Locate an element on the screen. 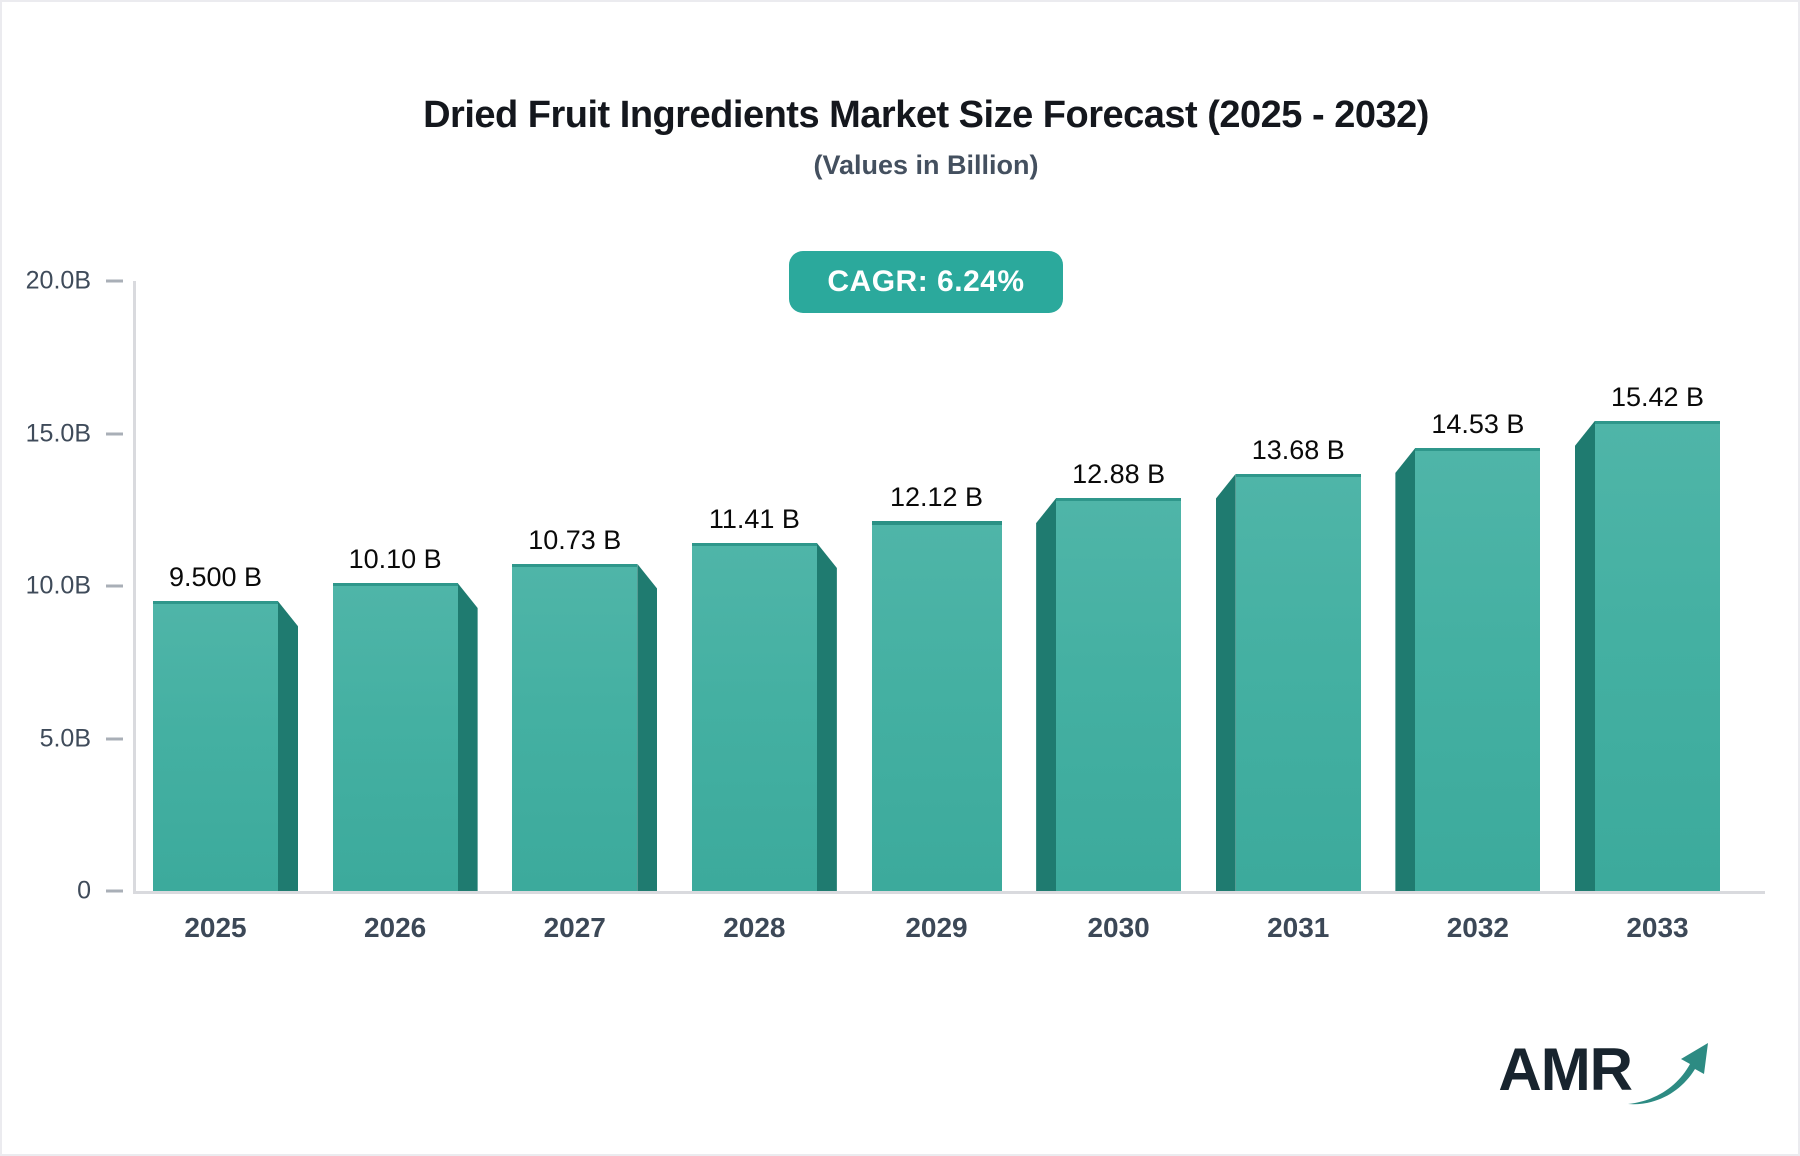 The height and width of the screenshot is (1156, 1800). bar-2025 is located at coordinates (215, 746).